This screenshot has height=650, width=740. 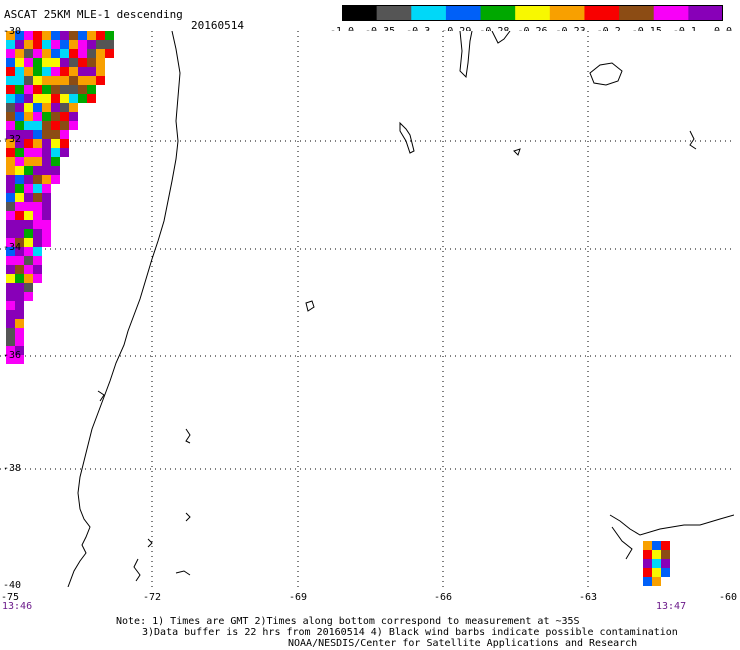 What do you see at coordinates (671, 606) in the screenshot?
I see `pass-time-right: 13:47` at bounding box center [671, 606].